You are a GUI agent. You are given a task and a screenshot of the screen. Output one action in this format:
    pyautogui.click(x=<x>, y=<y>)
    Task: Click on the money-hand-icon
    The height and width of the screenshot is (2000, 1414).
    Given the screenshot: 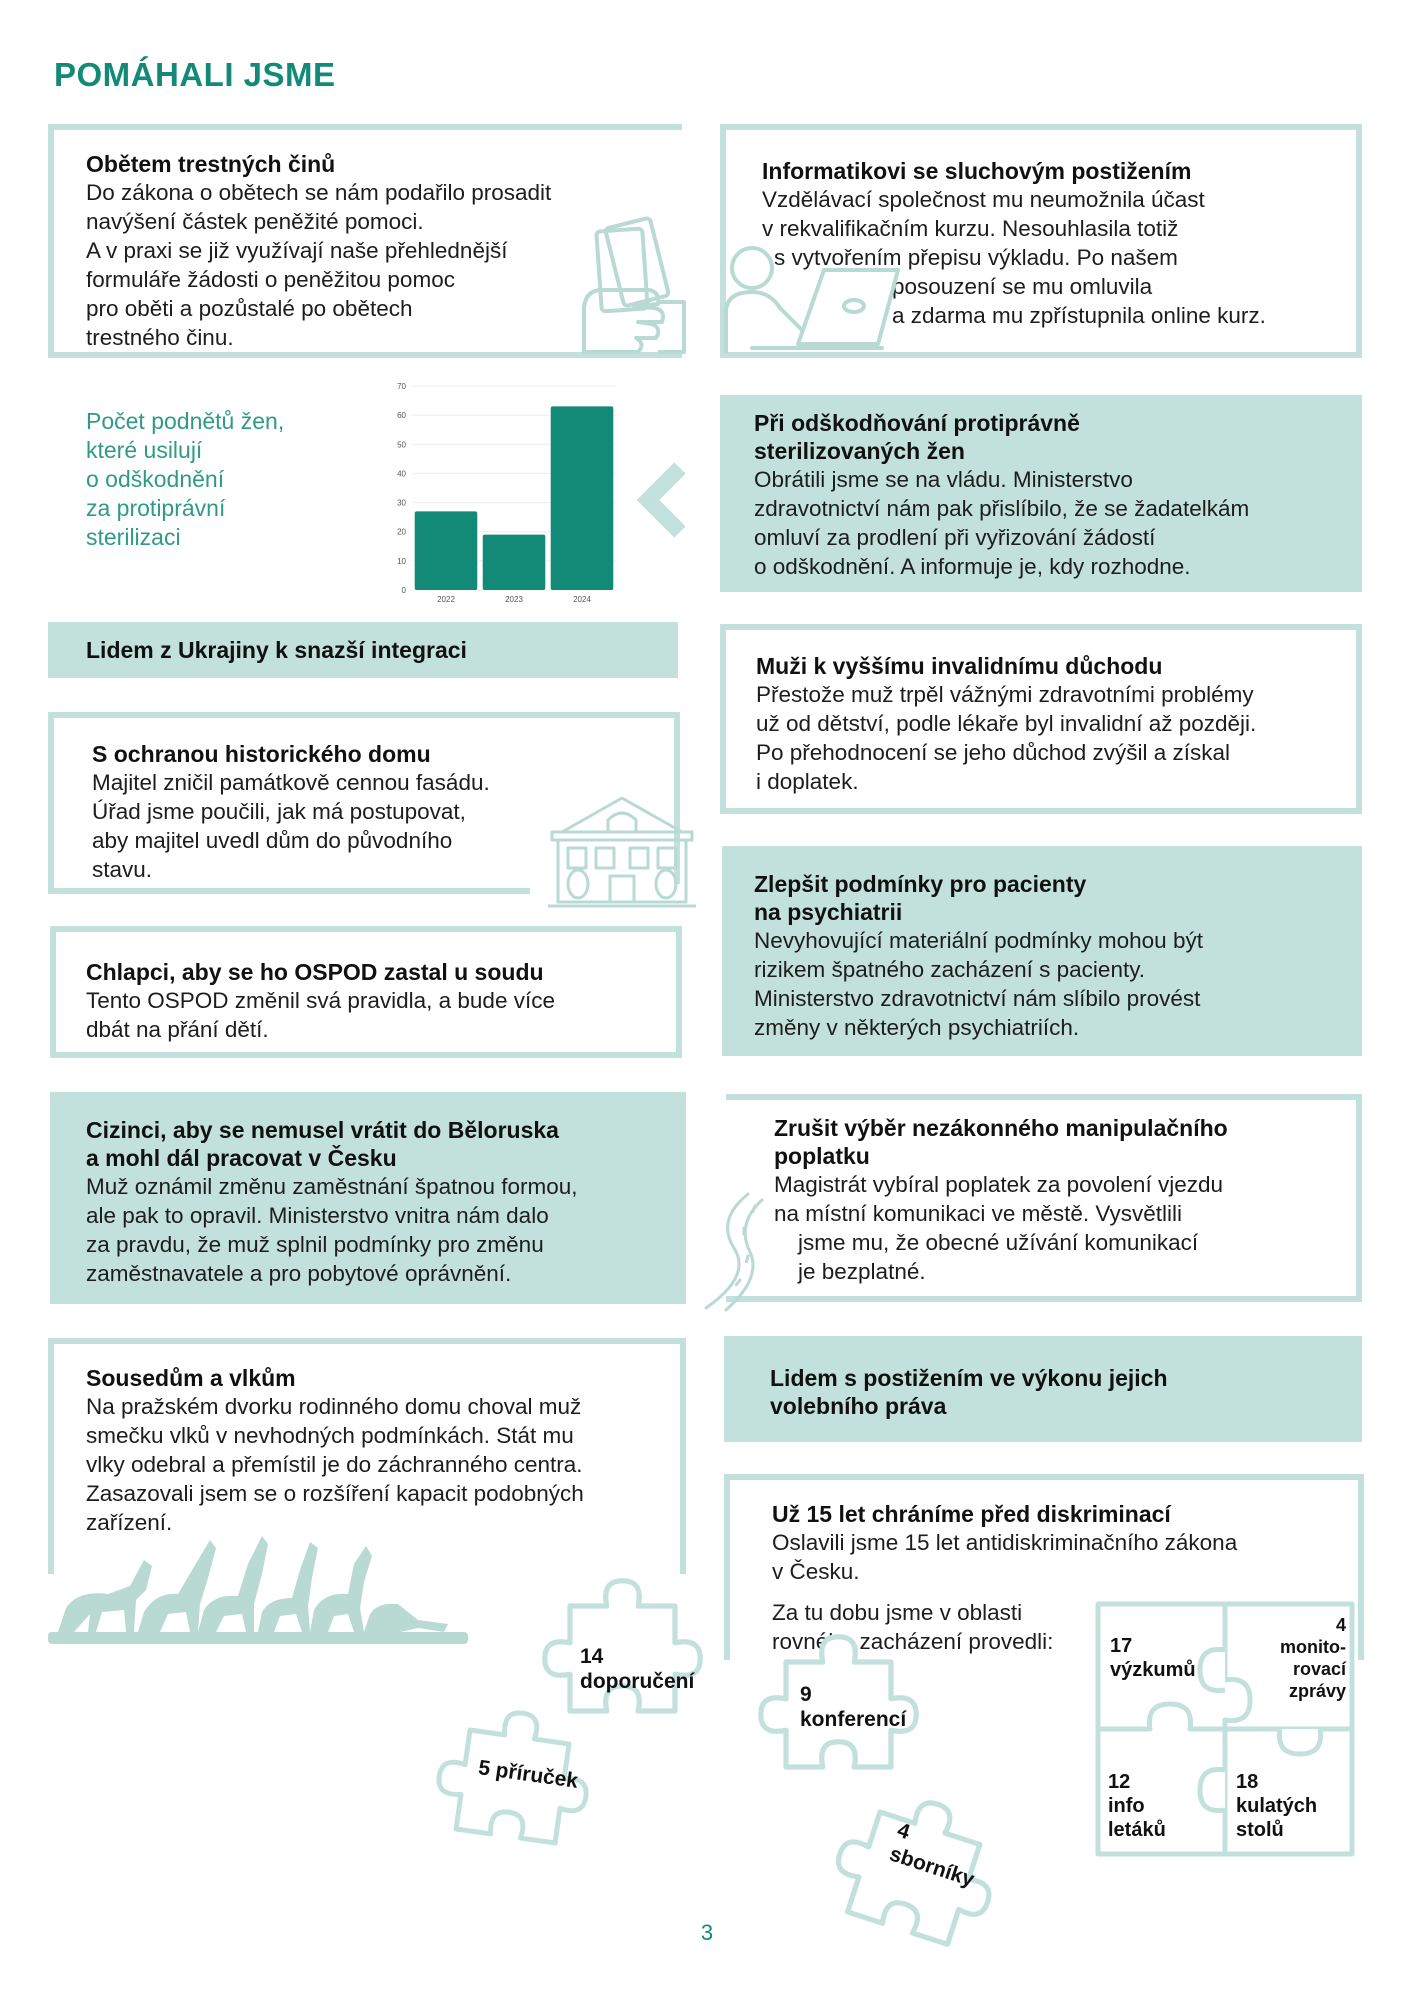 What is the action you would take?
    pyautogui.click(x=634, y=285)
    